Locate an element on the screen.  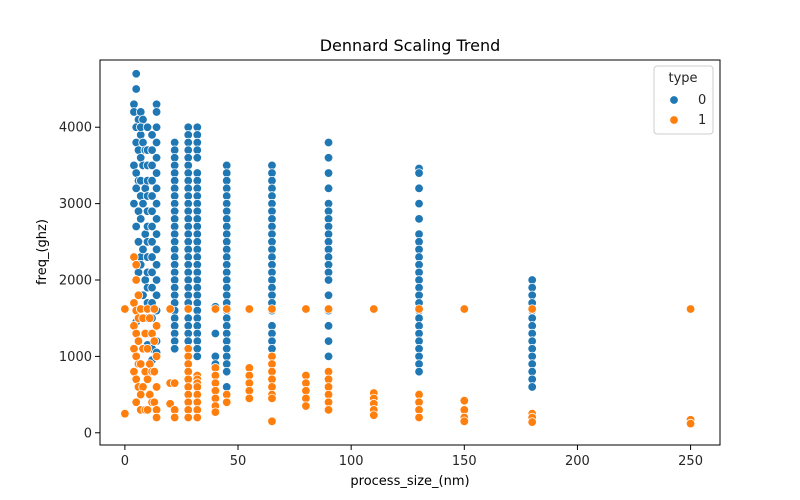
x-tick-label: 0 is located at coordinates (125, 461).